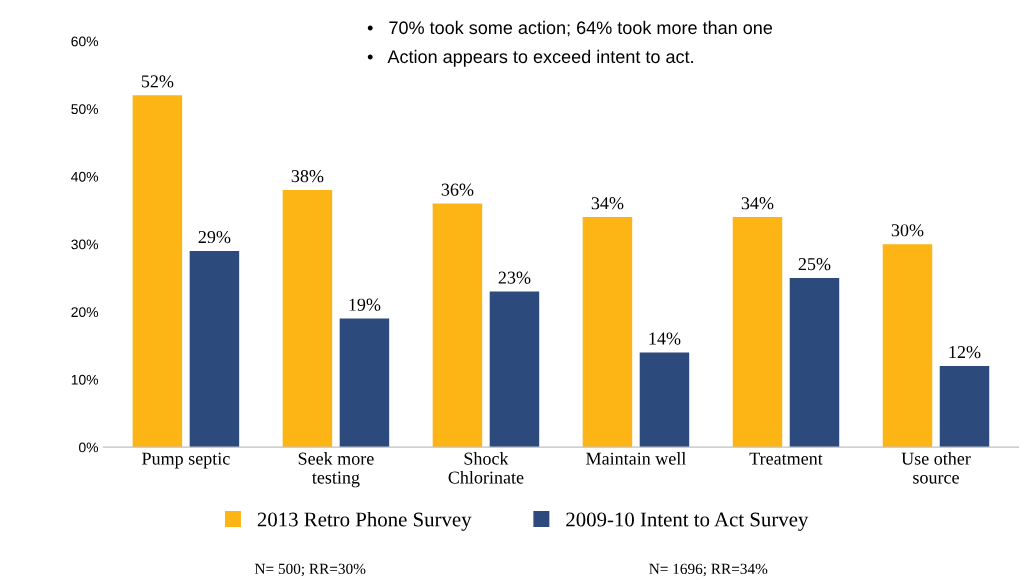 The width and height of the screenshot is (1034, 580). Describe the element at coordinates (85, 379) in the screenshot. I see `y-tick-label: 10%` at that location.